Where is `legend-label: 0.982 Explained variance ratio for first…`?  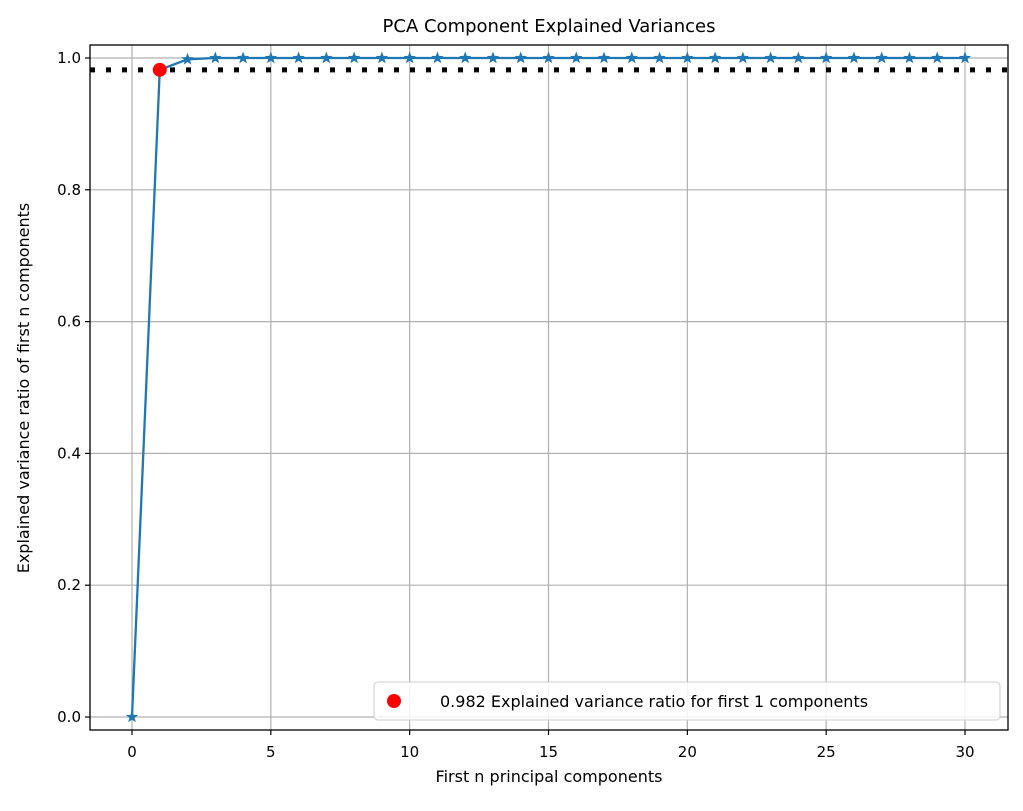 legend-label: 0.982 Explained variance ratio for first… is located at coordinates (654, 701).